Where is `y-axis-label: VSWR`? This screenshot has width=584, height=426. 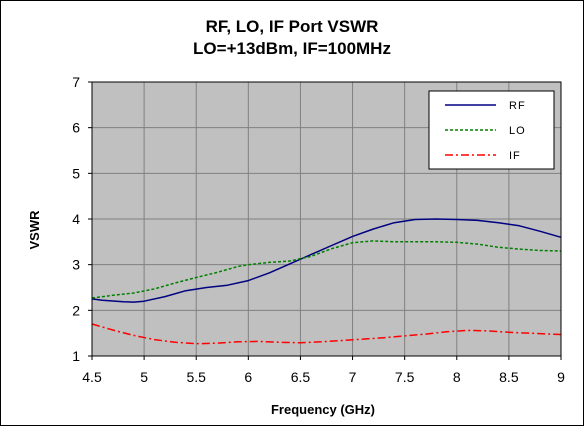
y-axis-label: VSWR is located at coordinates (34, 230).